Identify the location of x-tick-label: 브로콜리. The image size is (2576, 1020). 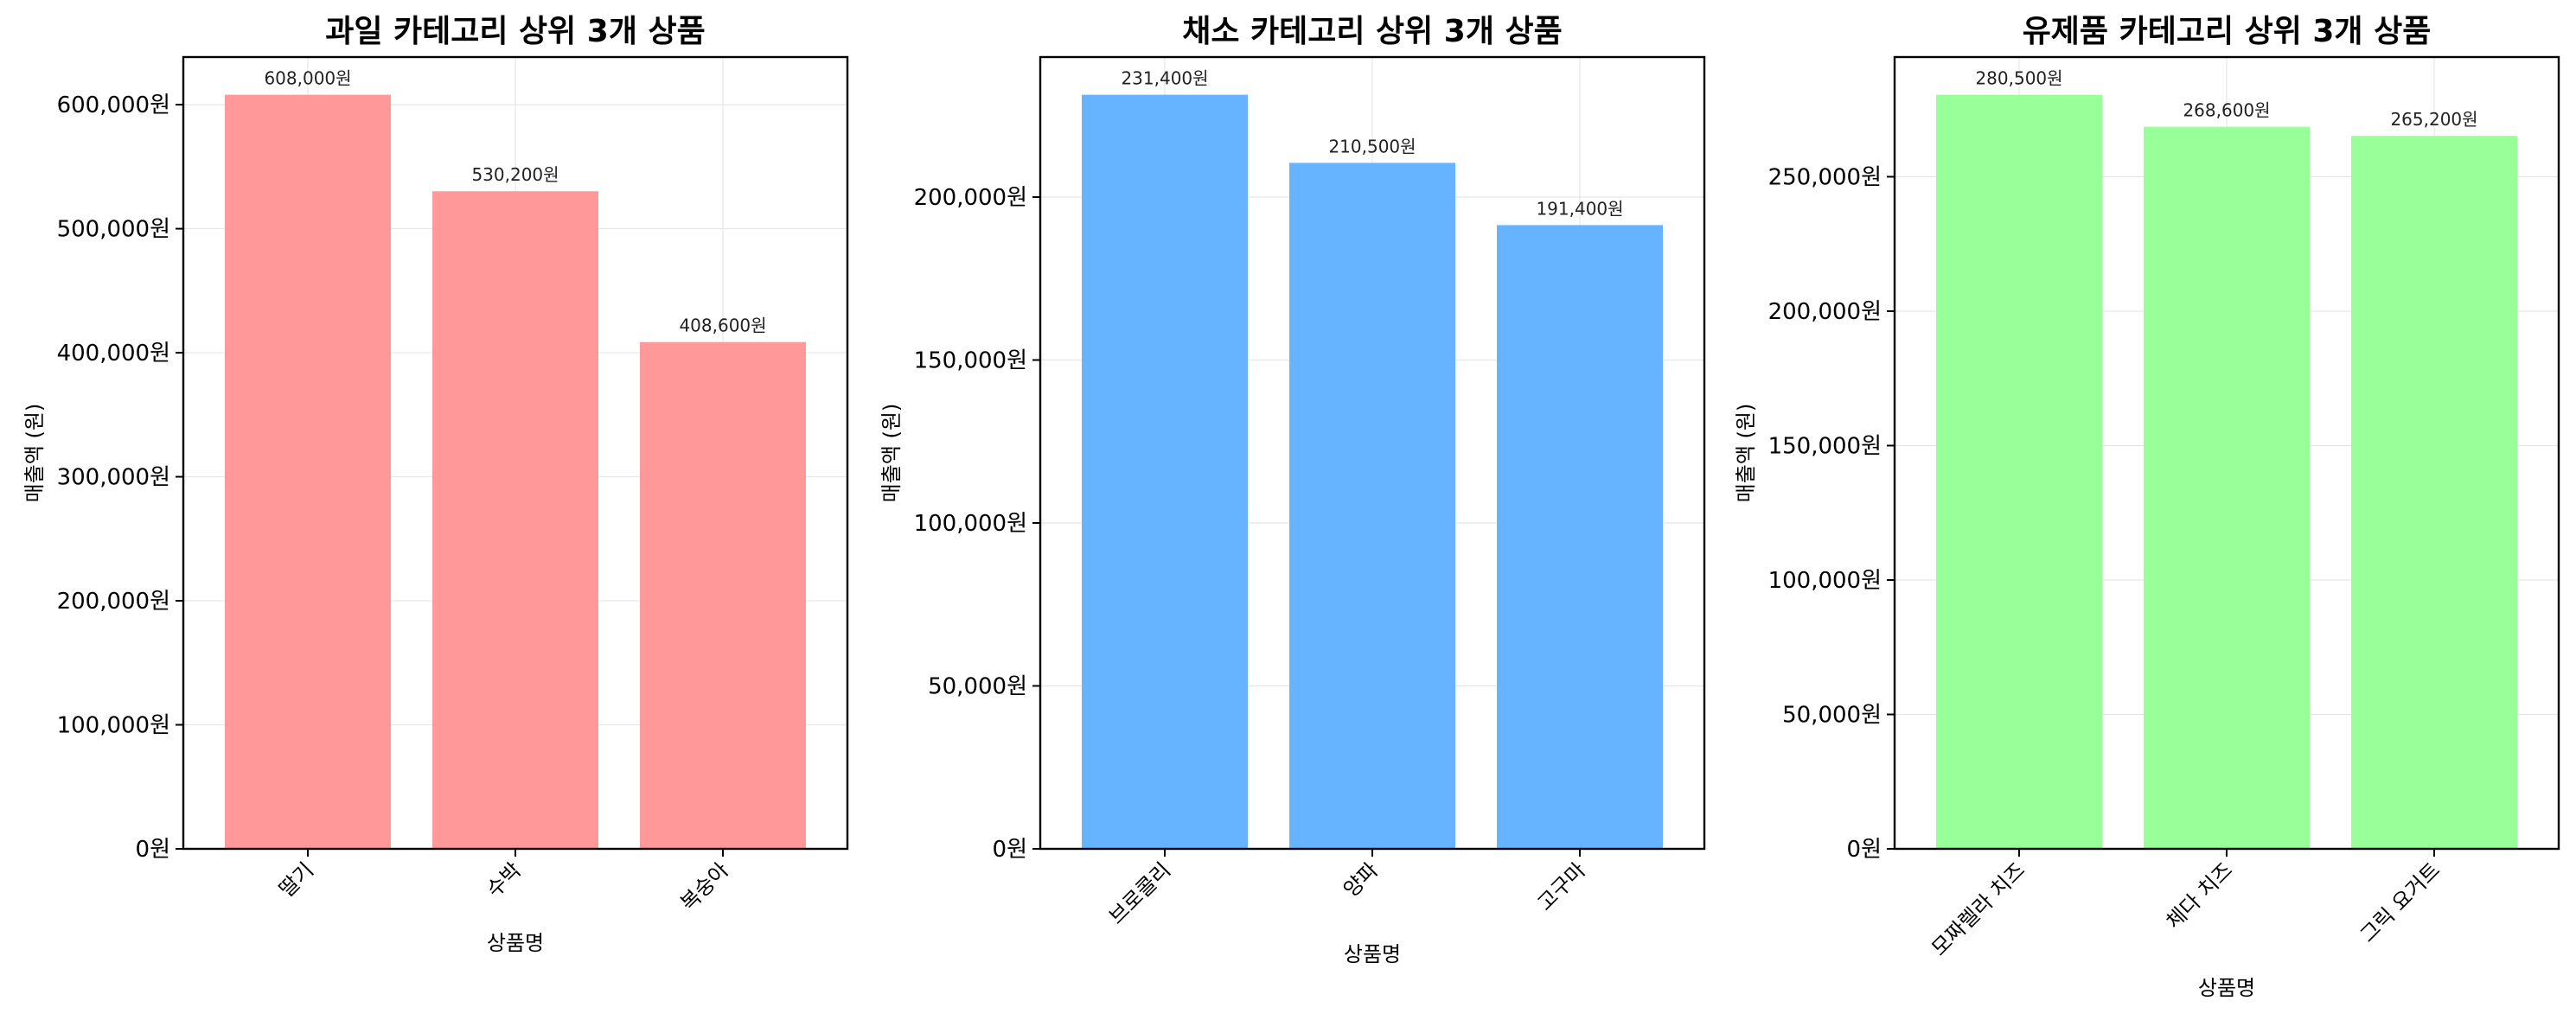
(1140, 892).